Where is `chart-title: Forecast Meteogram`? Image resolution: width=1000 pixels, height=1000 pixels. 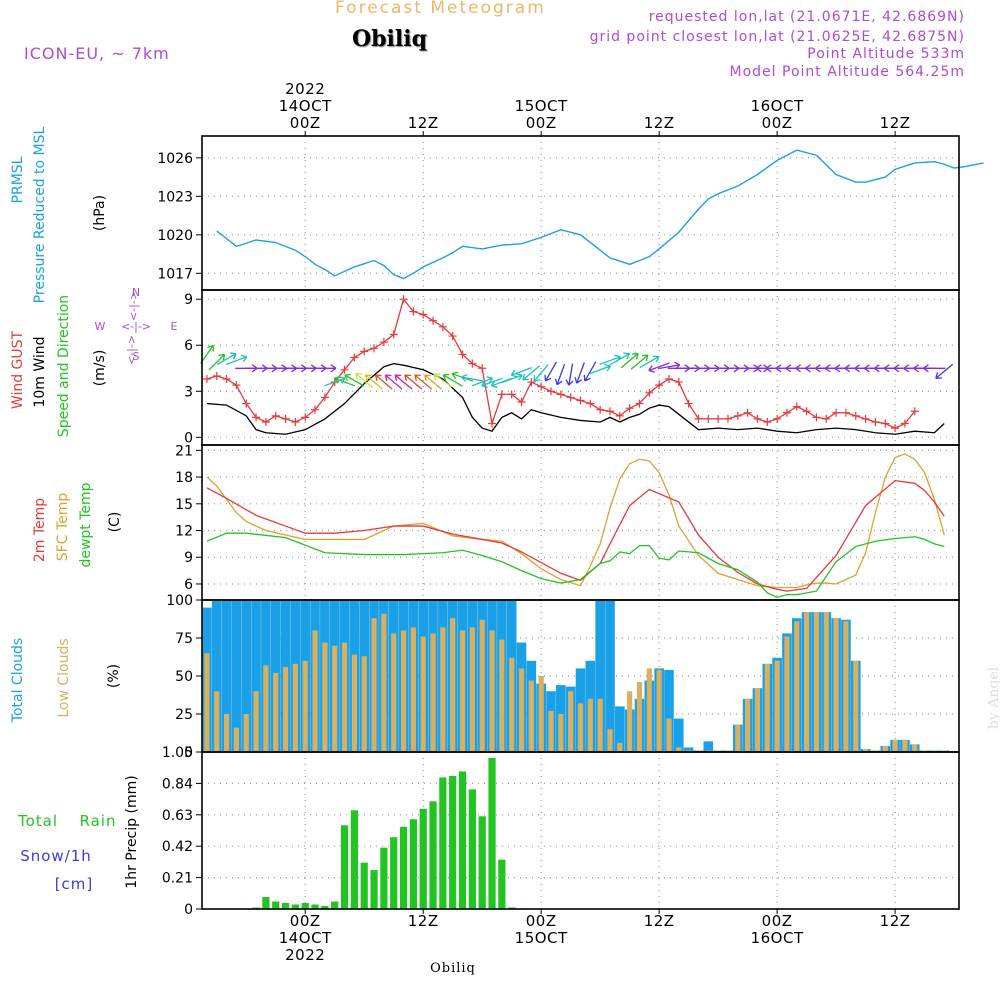
chart-title: Forecast Meteogram is located at coordinates (440, 9).